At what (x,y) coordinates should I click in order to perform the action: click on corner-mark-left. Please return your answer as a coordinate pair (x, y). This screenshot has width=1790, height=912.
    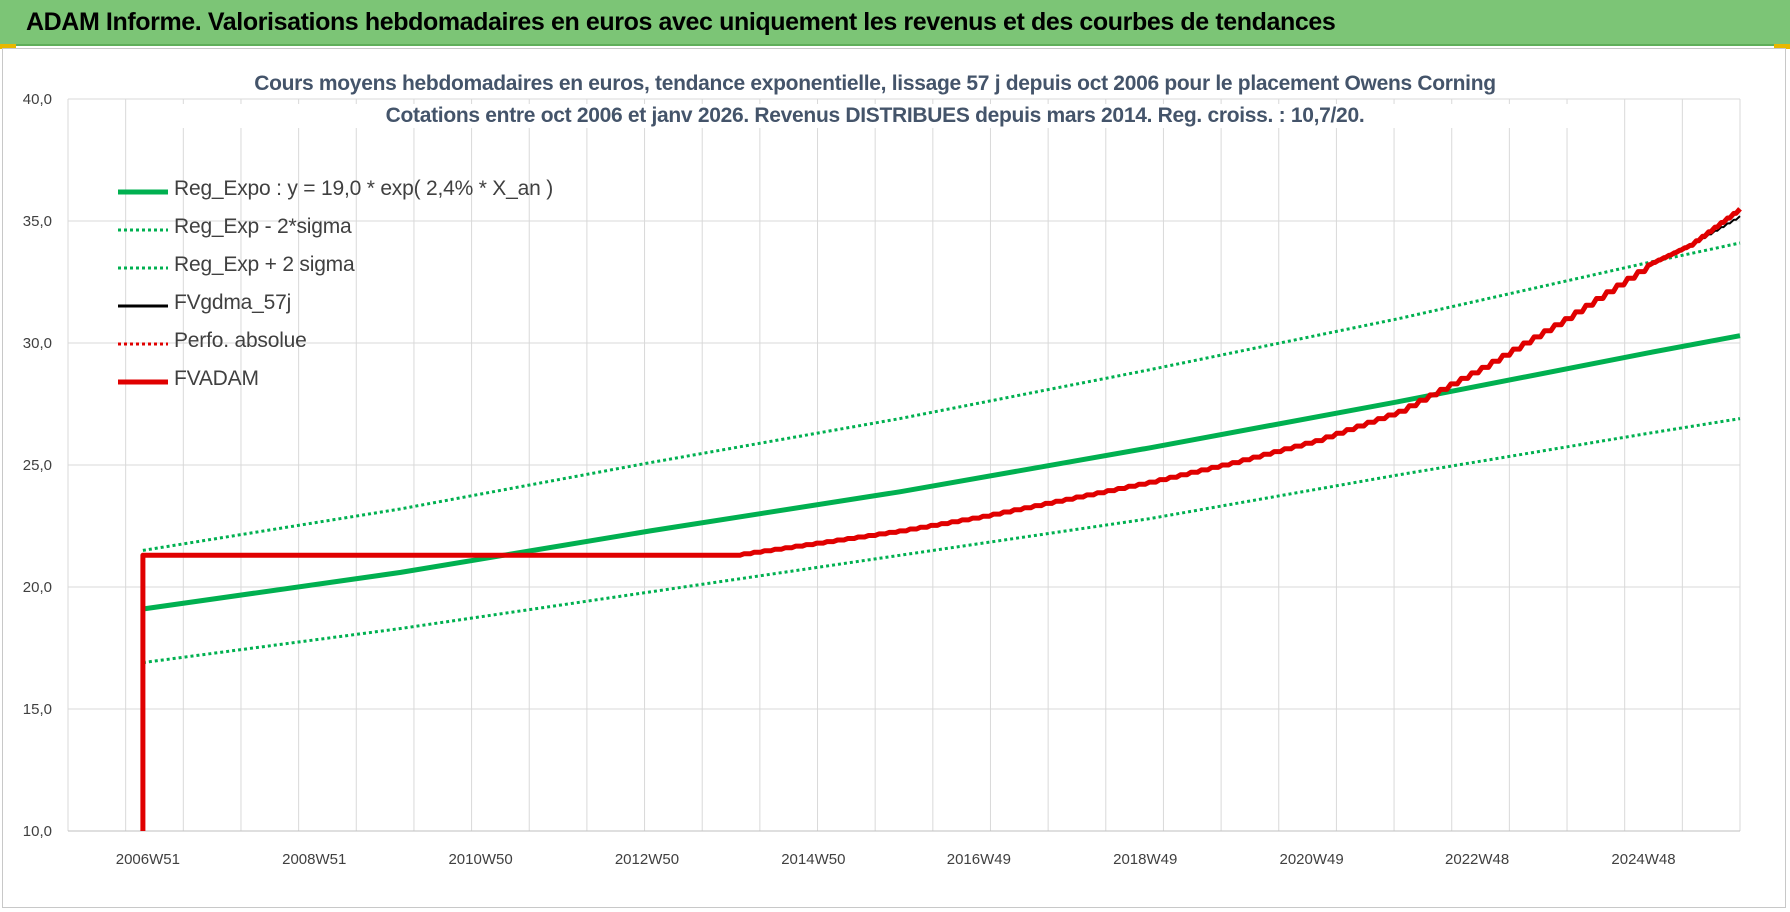
    Looking at the image, I should click on (8, 46).